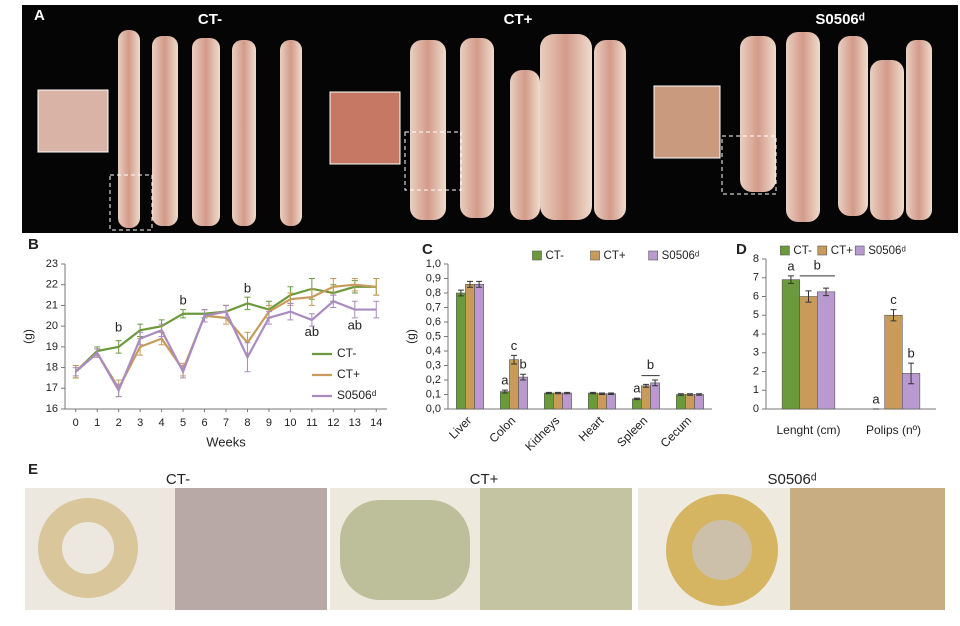  Describe the element at coordinates (554, 256) in the screenshot. I see `legend-label: CT-` at that location.